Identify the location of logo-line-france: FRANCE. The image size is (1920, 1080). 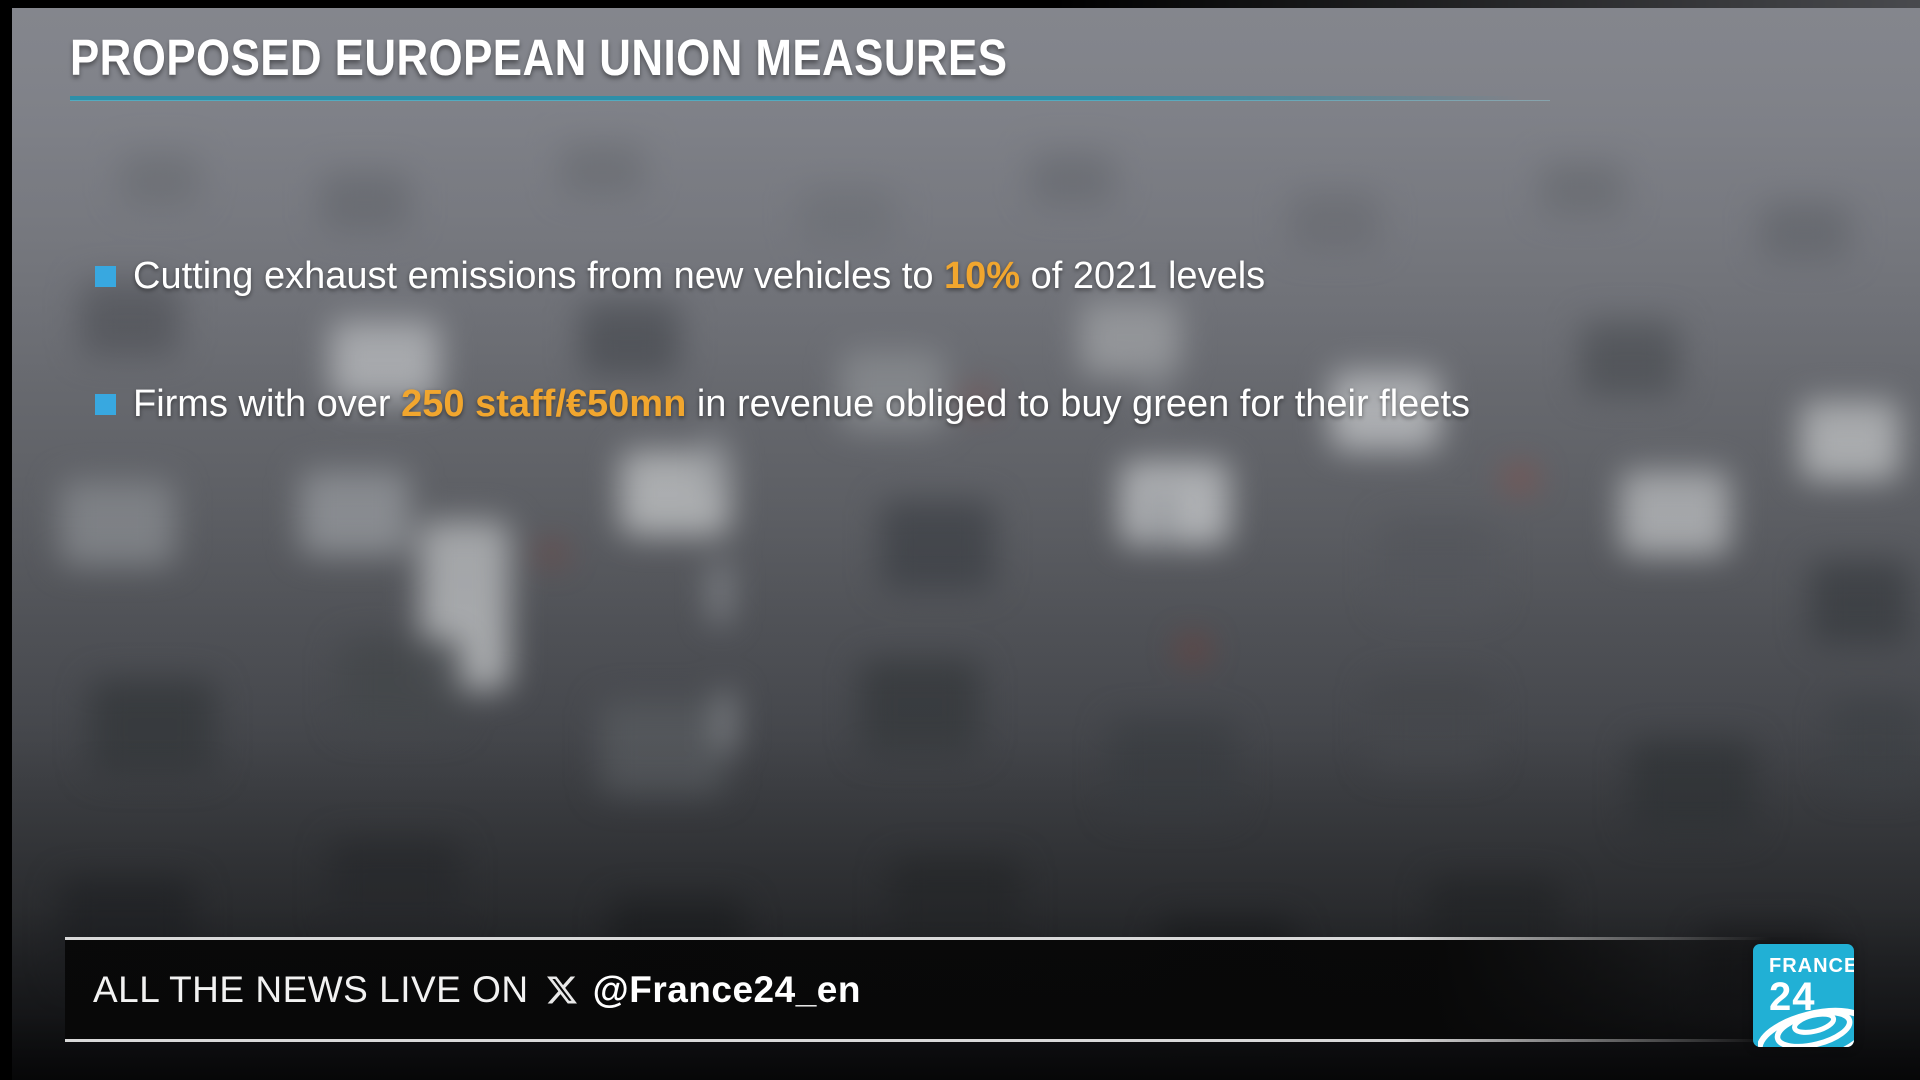
(1811, 966).